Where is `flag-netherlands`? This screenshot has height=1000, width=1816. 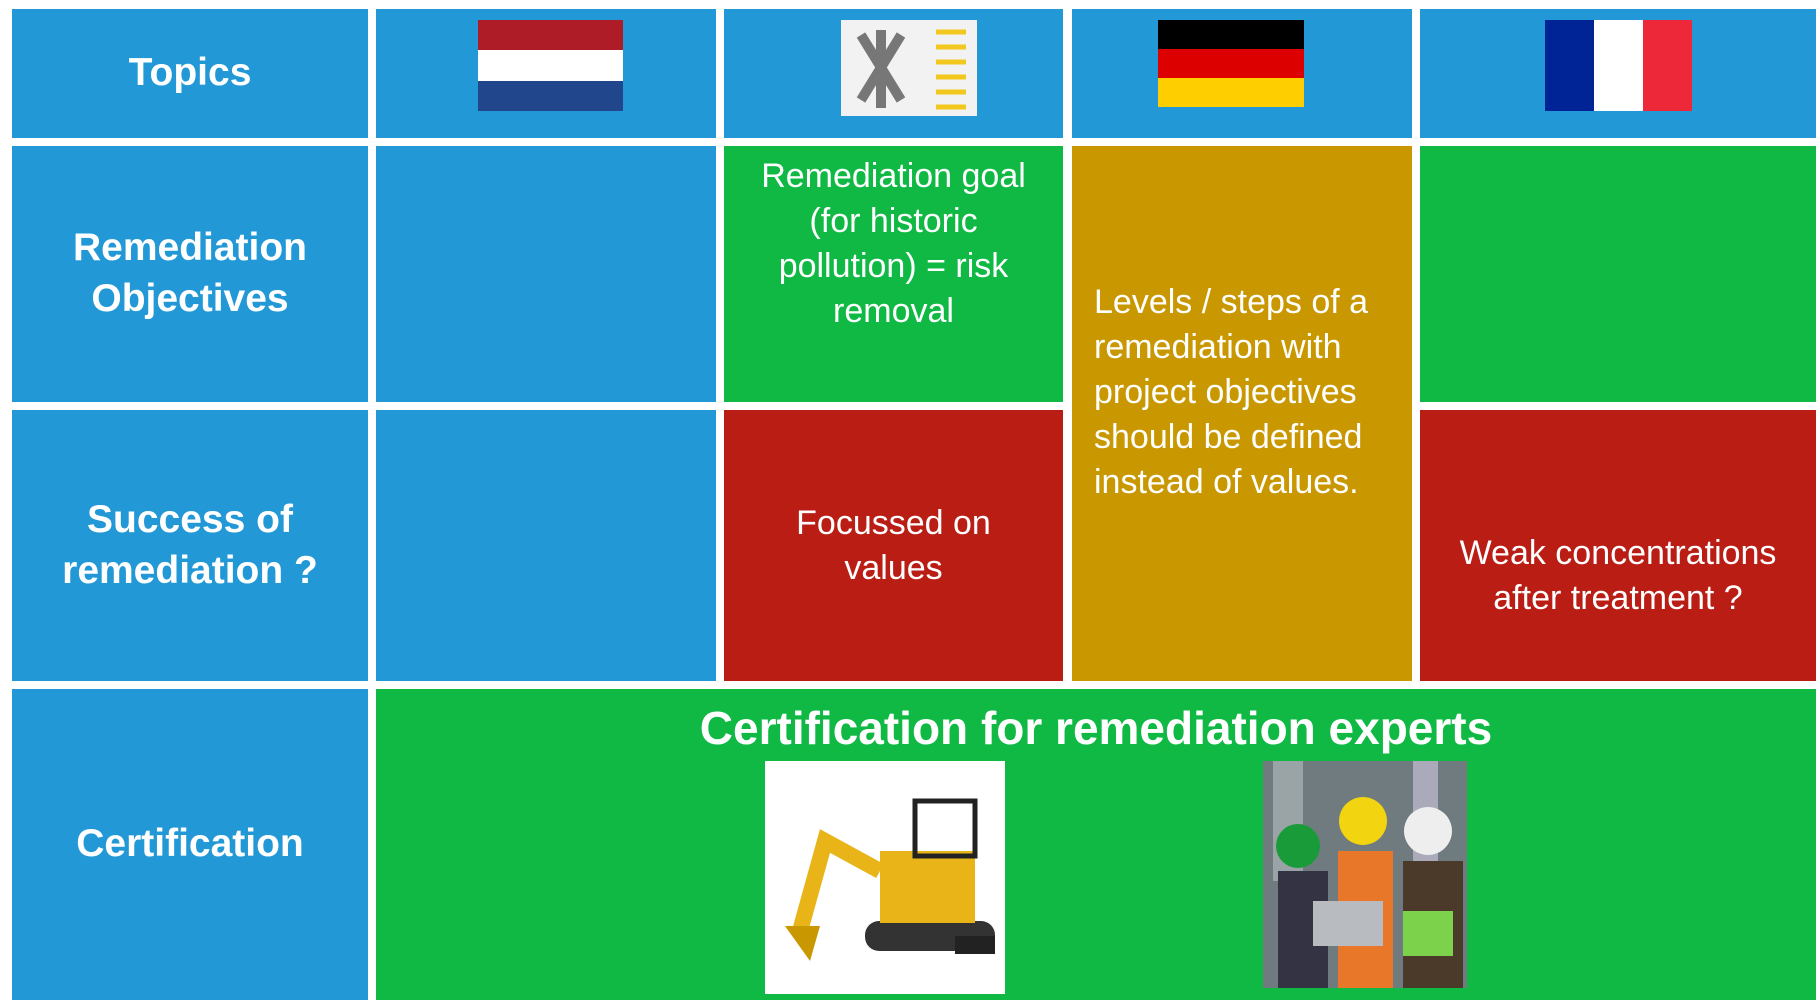
flag-netherlands is located at coordinates (550, 65).